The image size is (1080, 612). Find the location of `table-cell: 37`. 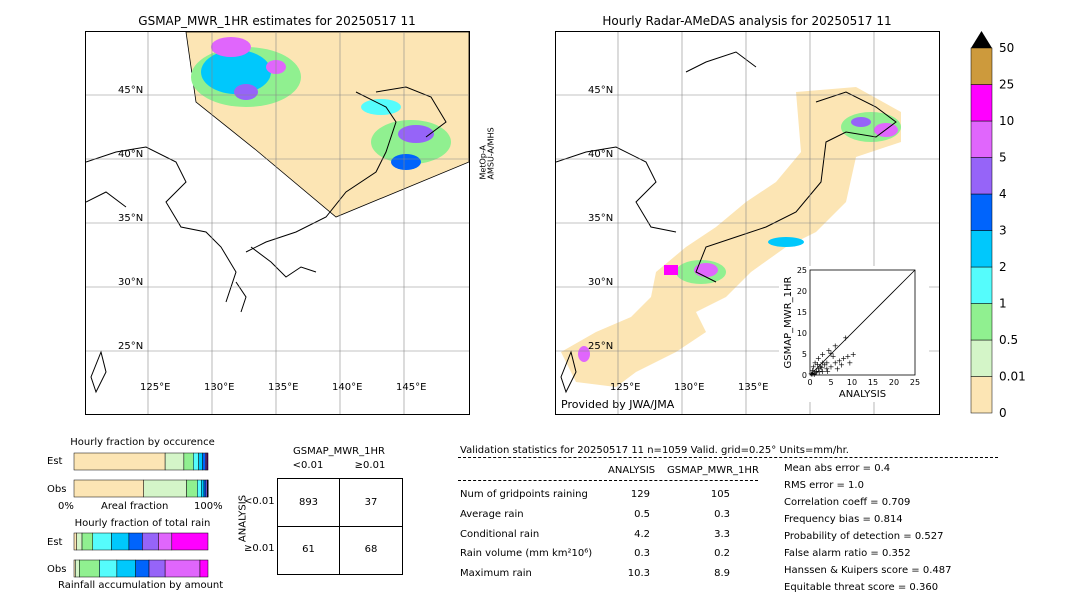

table-cell: 37 is located at coordinates (371, 502).